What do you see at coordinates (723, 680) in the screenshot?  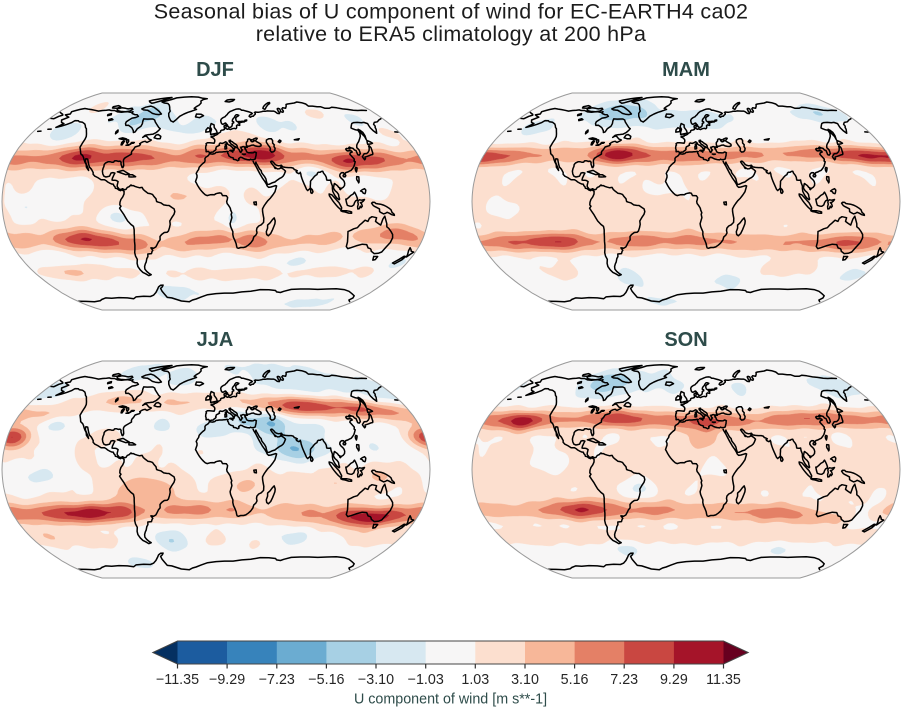 I see `svg-text: 11.35` at bounding box center [723, 680].